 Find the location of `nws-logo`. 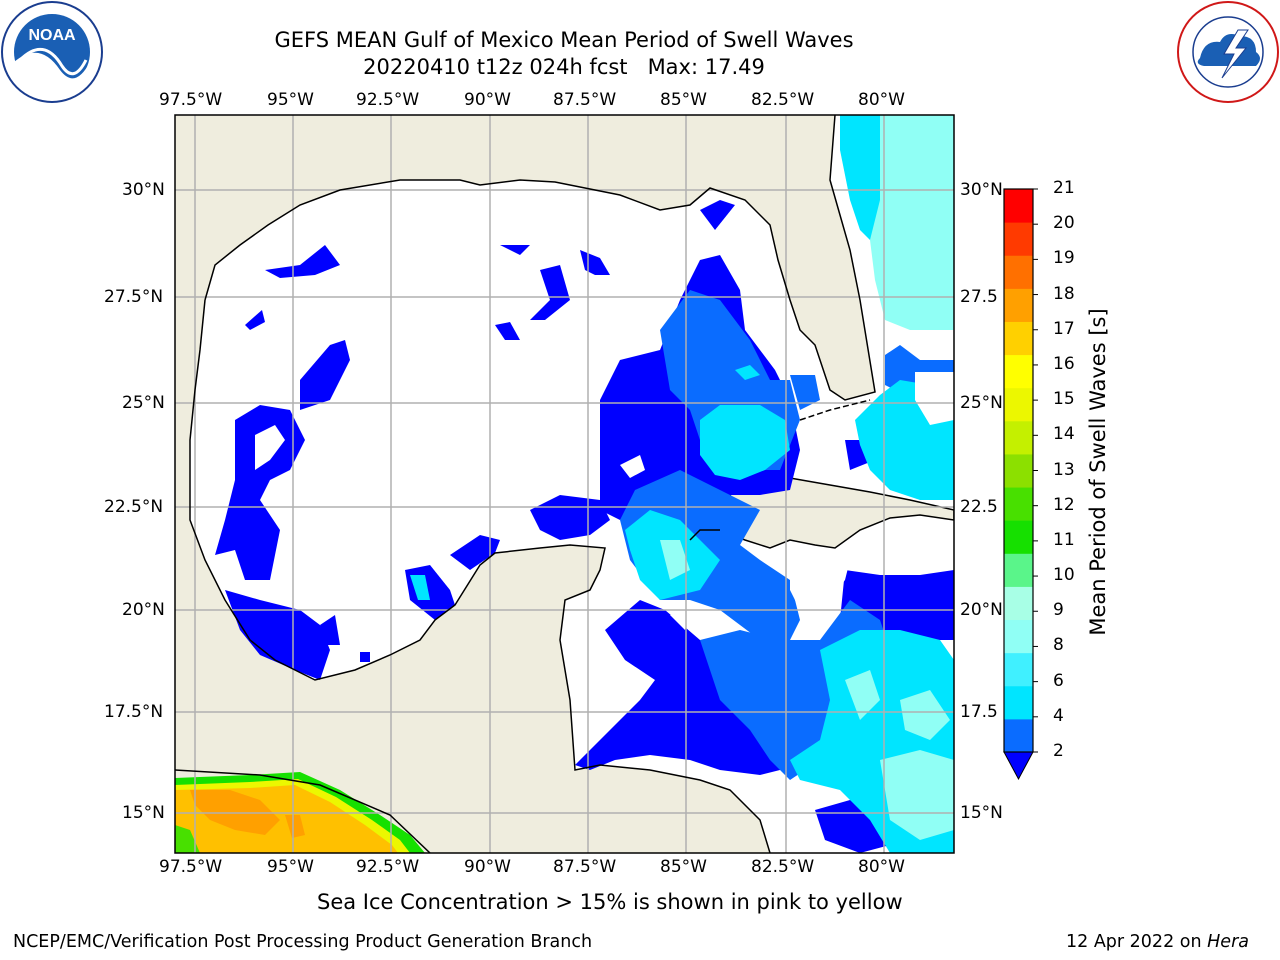

nws-logo is located at coordinates (1228, 52).